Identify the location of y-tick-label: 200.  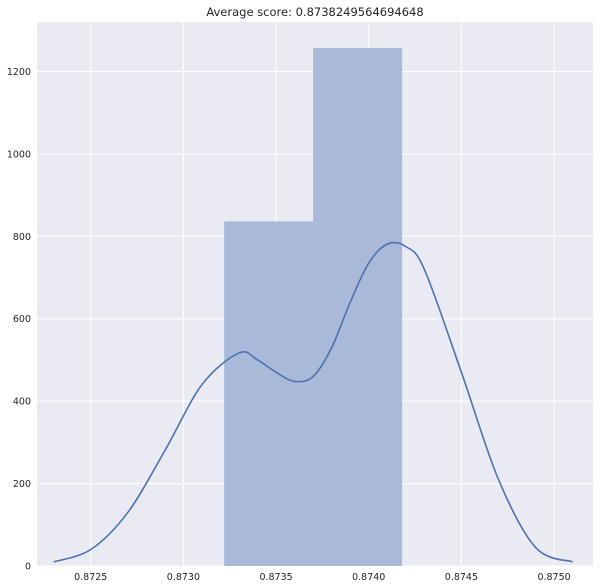
(22, 484).